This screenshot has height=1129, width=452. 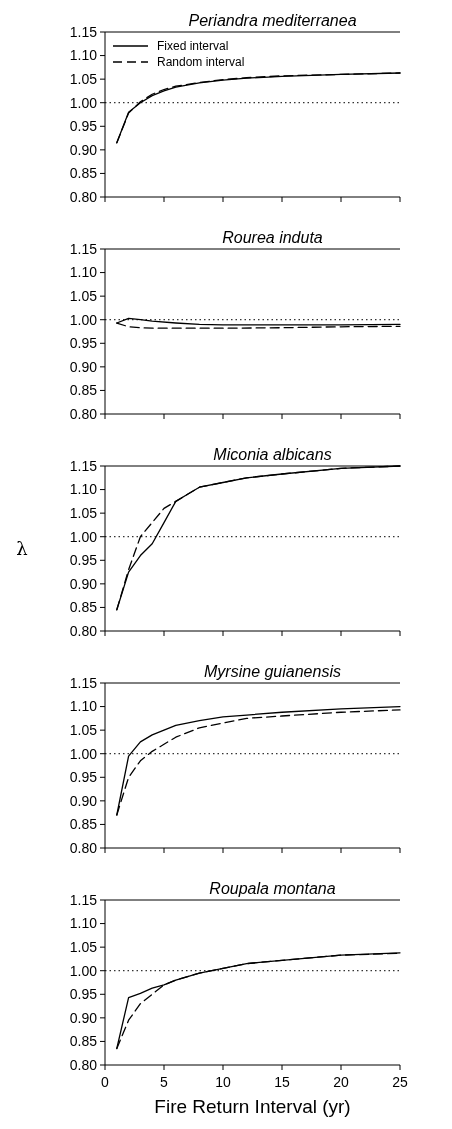 I want to click on chart-title: Roupala montana, so click(x=272, y=888).